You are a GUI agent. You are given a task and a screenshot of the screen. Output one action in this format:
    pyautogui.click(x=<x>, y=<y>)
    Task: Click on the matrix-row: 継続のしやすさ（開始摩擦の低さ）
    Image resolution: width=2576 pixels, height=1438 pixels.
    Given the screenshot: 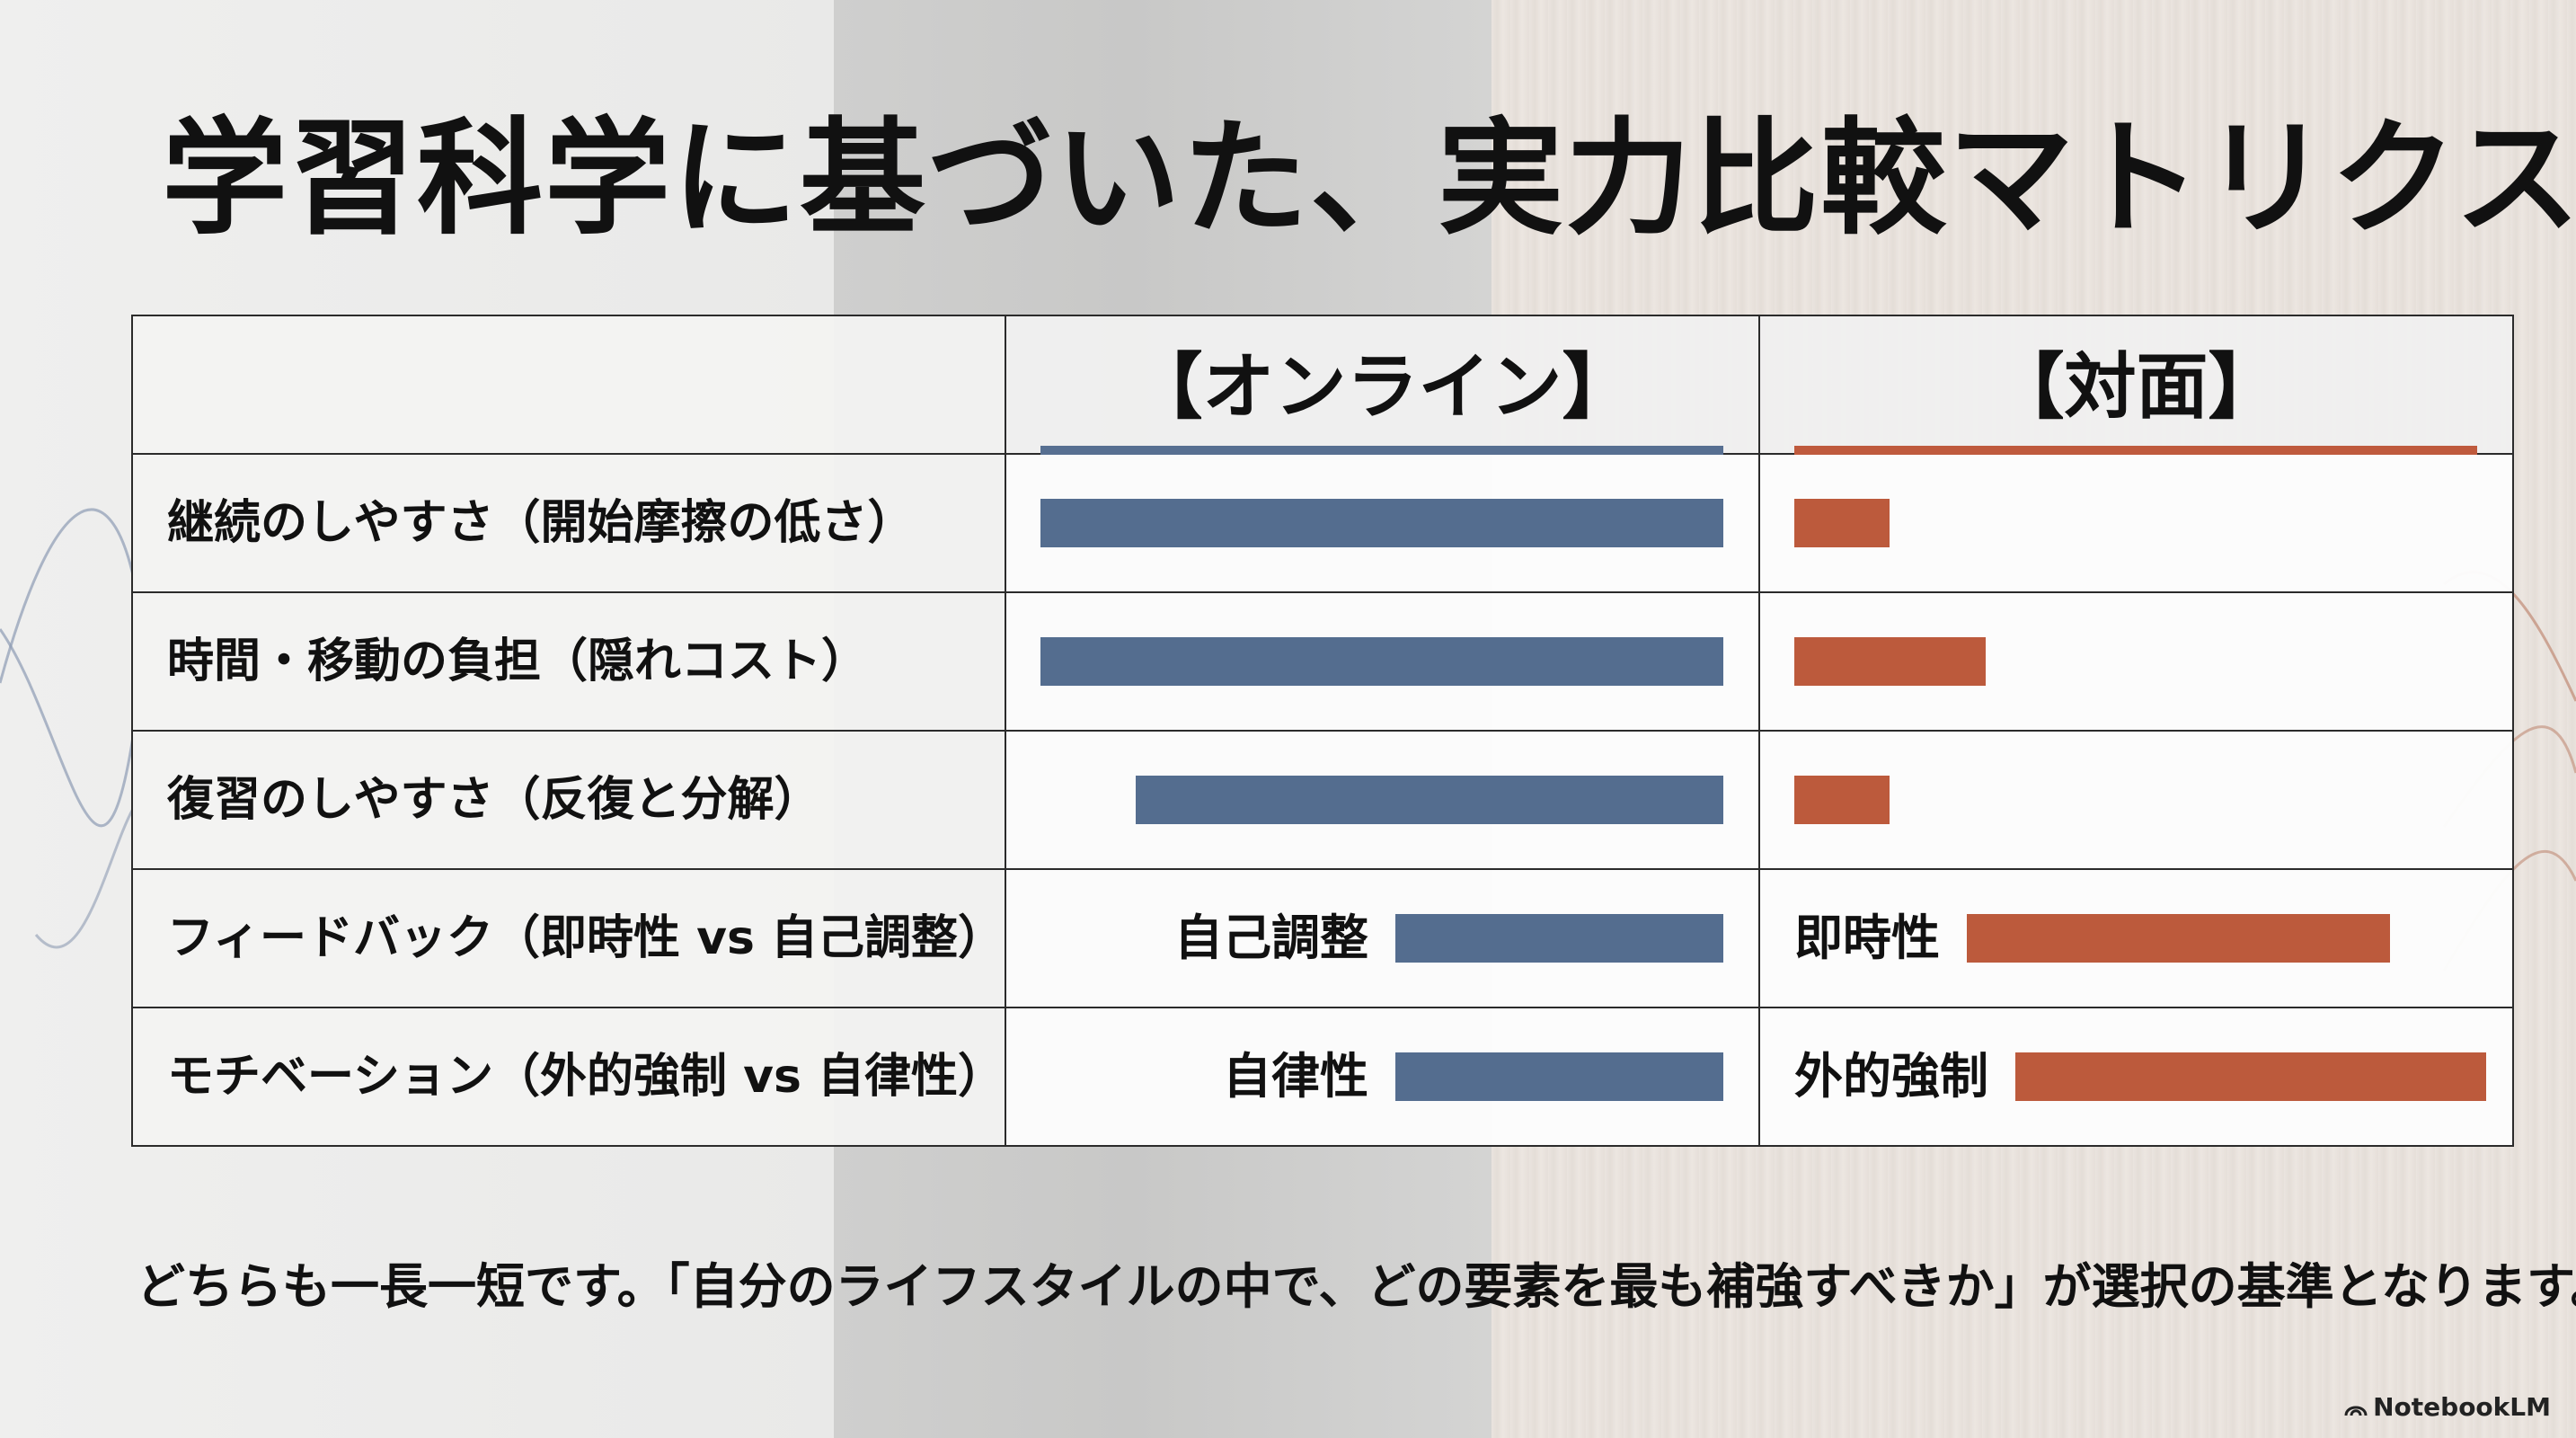 What is the action you would take?
    pyautogui.click(x=1322, y=523)
    